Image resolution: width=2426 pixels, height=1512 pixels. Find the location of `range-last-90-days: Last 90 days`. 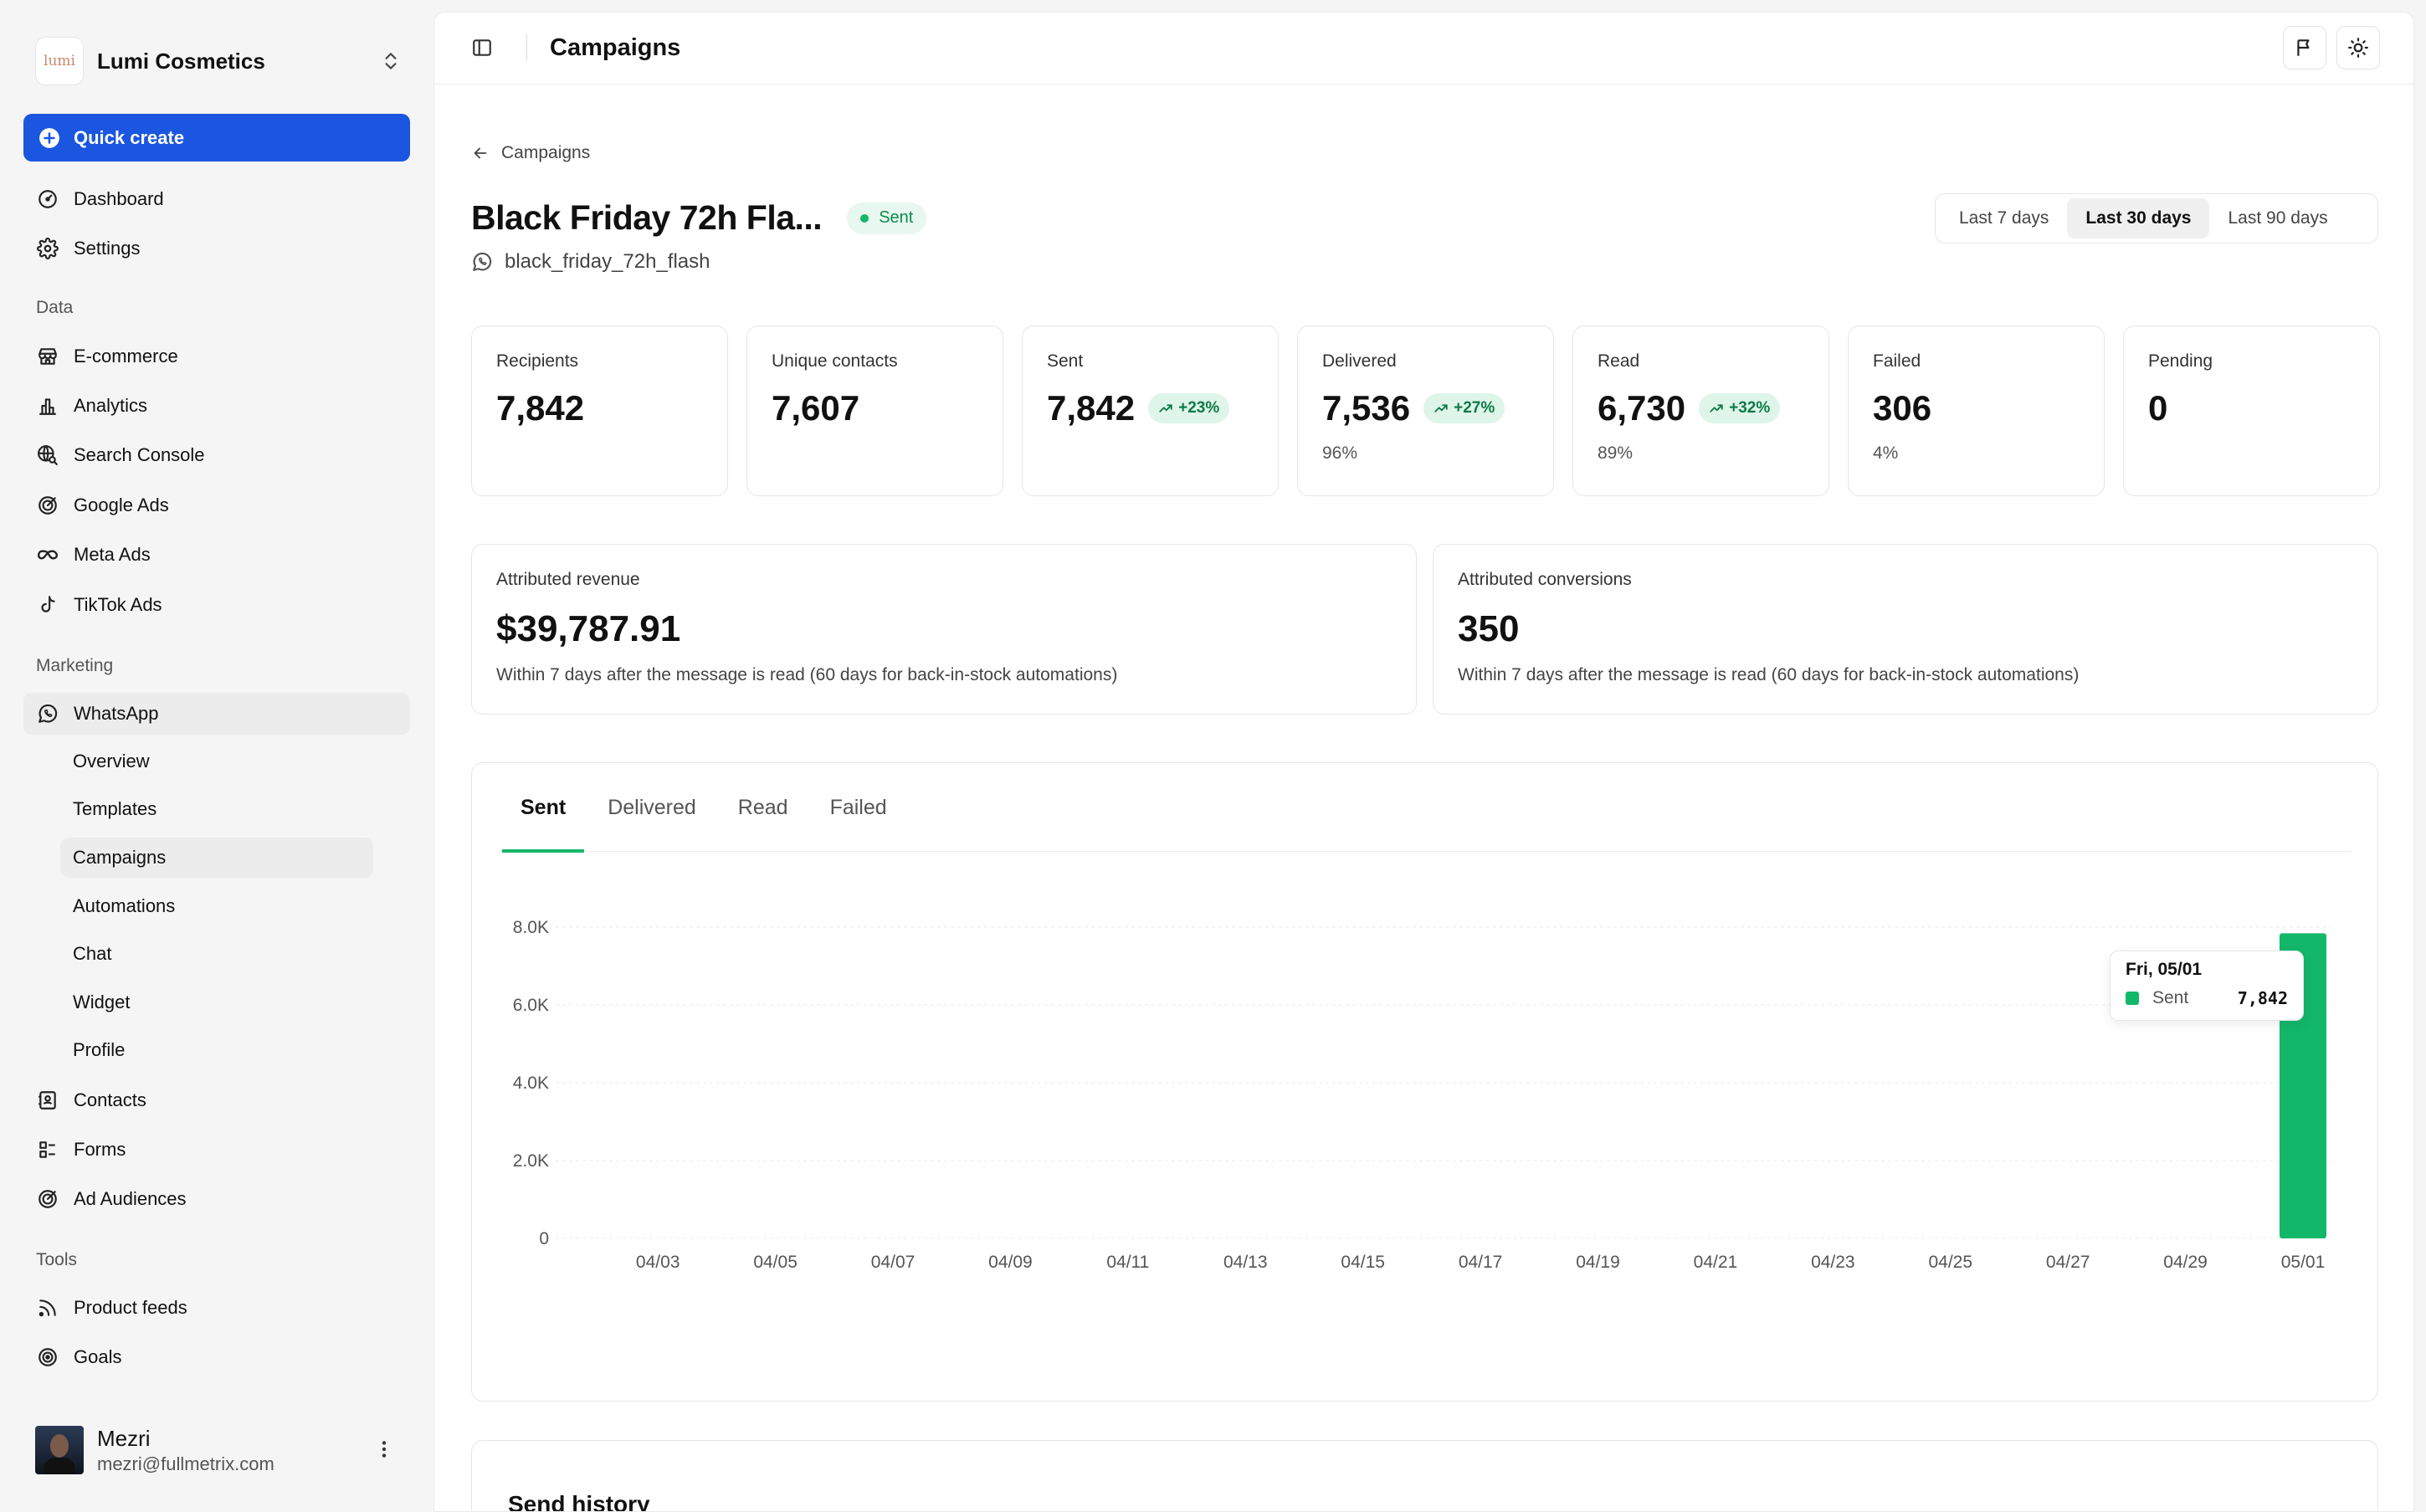

range-last-90-days: Last 90 days is located at coordinates (2278, 218).